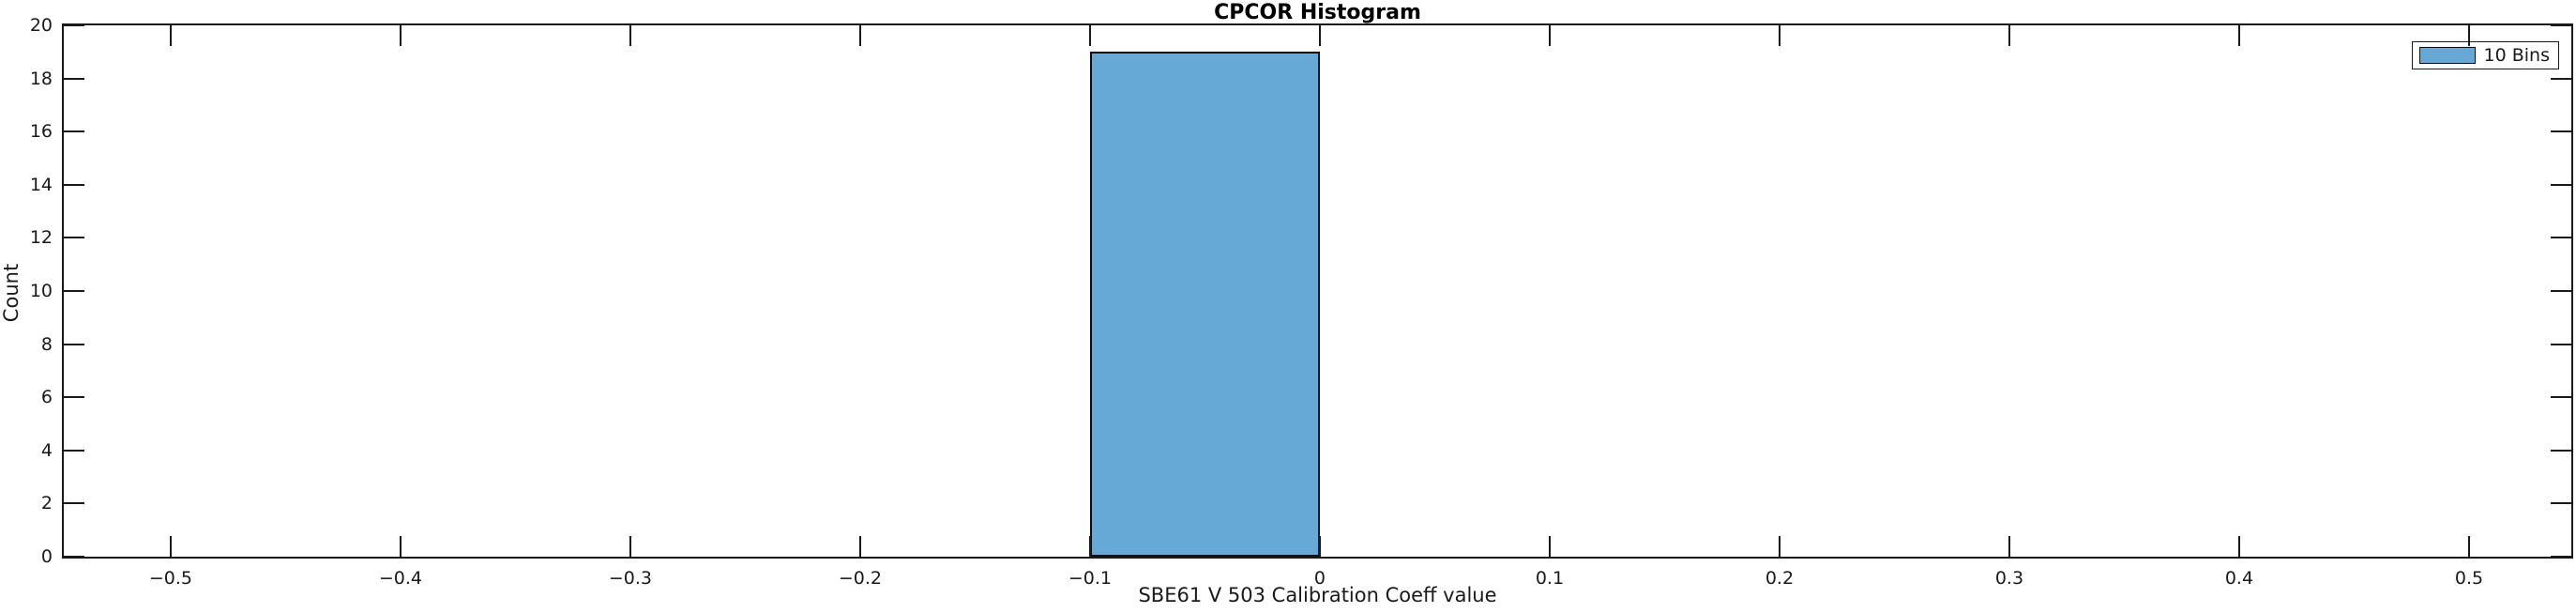 This screenshot has height=613, width=2576. What do you see at coordinates (400, 578) in the screenshot?
I see `x-tick-label: −0.4` at bounding box center [400, 578].